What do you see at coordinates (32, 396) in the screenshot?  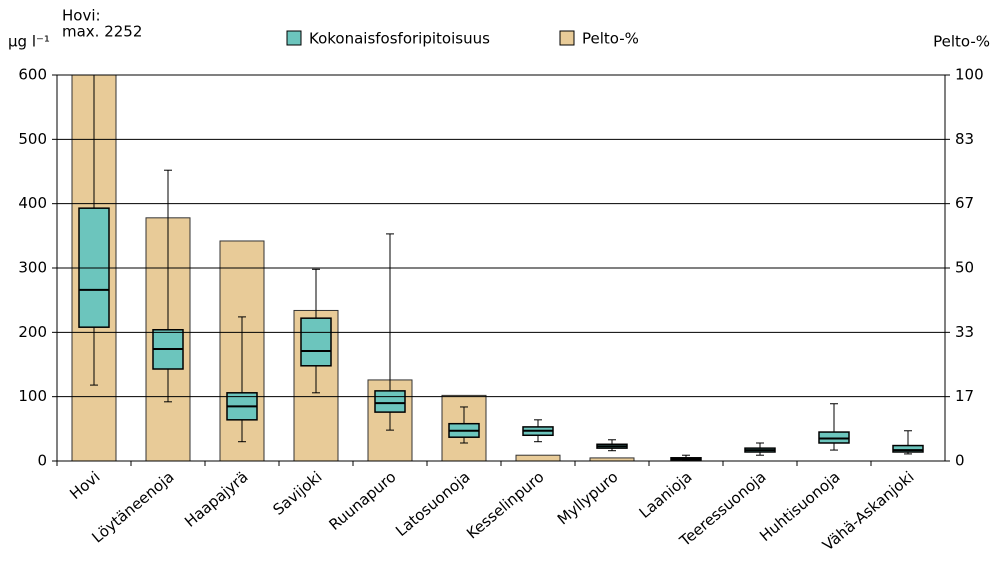 I see `y-tick-label: 100` at bounding box center [32, 396].